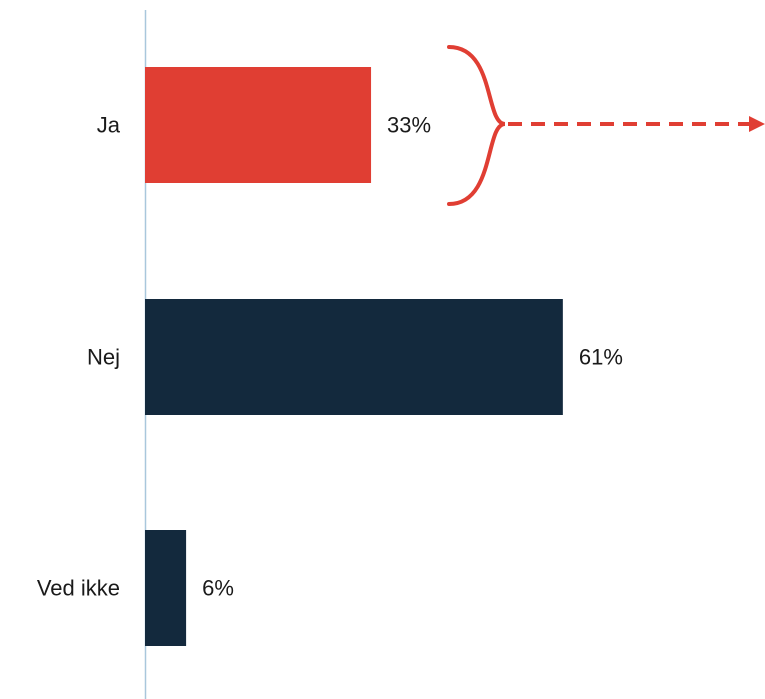  I want to click on value-label: 61%, so click(601, 357).